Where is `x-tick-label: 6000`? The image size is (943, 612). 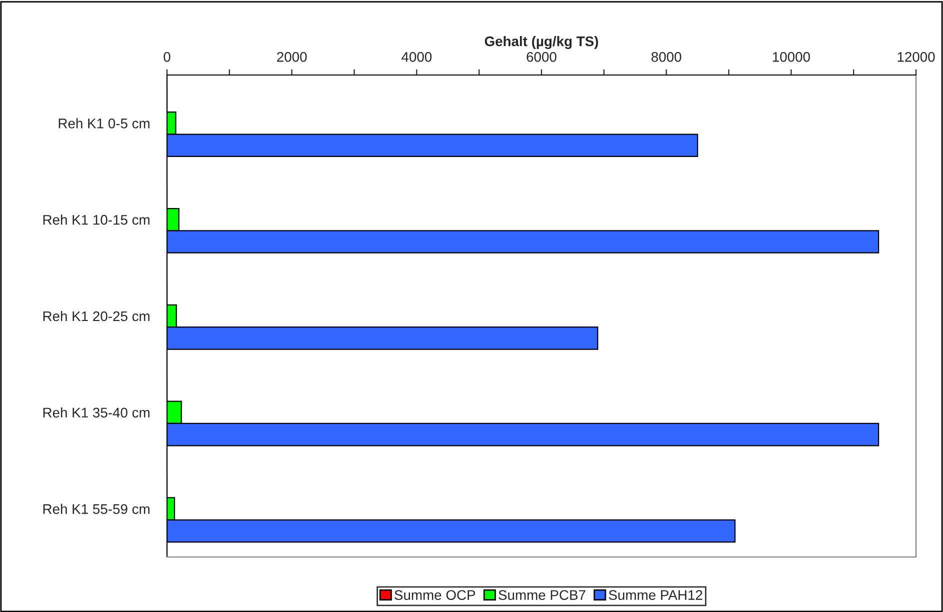
x-tick-label: 6000 is located at coordinates (541, 57).